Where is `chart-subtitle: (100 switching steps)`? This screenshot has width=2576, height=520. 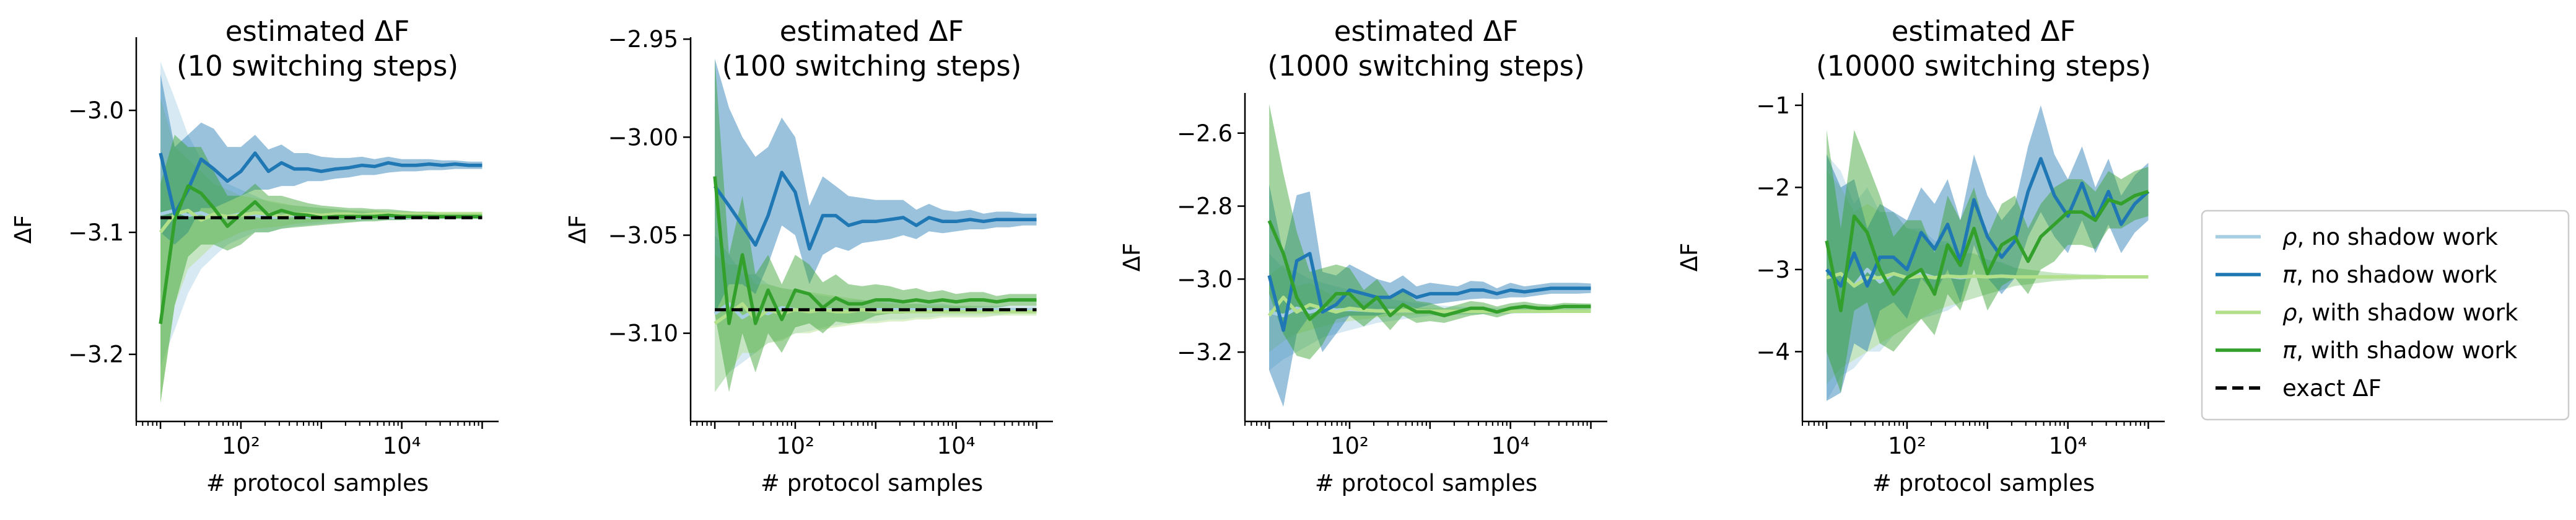
chart-subtitle: (100 switching steps) is located at coordinates (872, 66).